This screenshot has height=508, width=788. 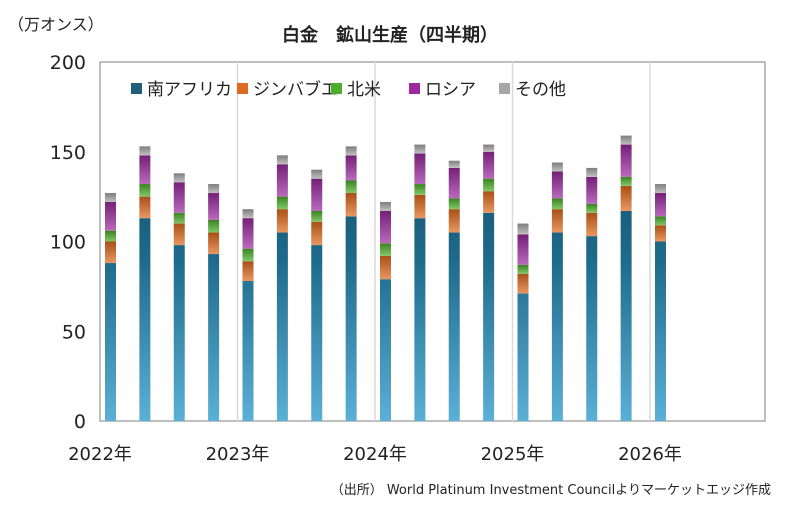 What do you see at coordinates (238, 454) in the screenshot?
I see `x-tick-label: 2023年` at bounding box center [238, 454].